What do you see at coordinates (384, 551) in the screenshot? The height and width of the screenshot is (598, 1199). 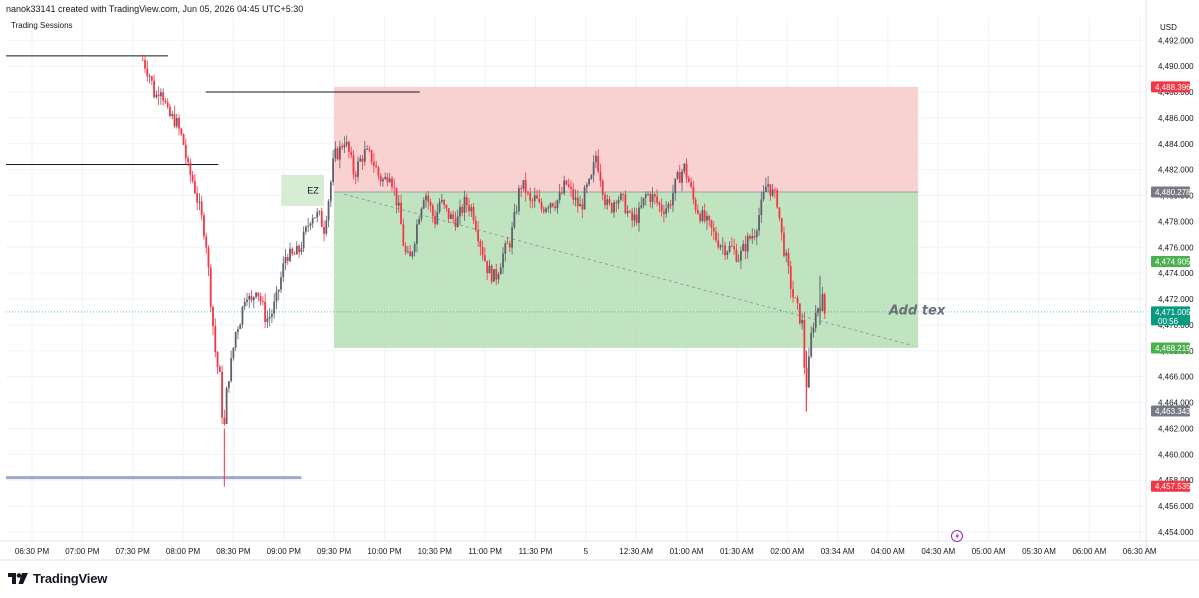 I see `time-tick-label: 10:00 PM` at bounding box center [384, 551].